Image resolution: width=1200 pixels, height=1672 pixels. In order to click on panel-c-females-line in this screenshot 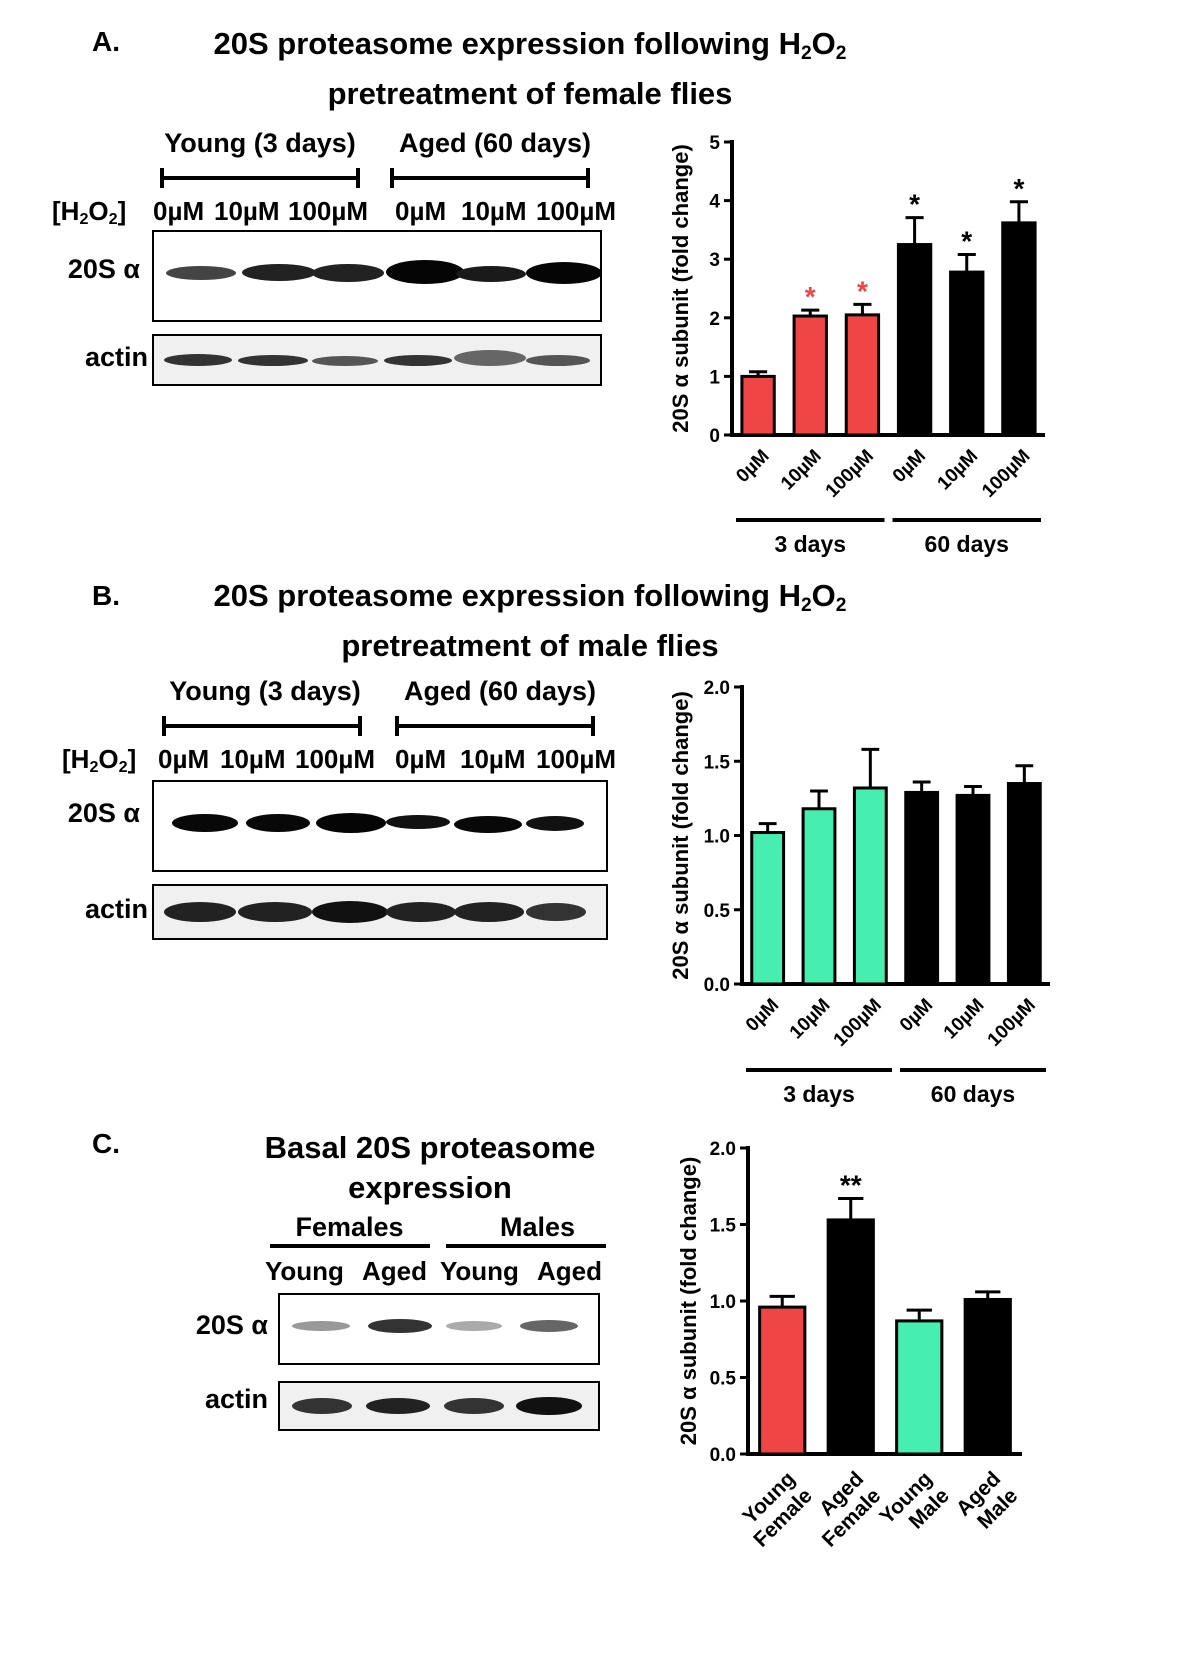, I will do `click(350, 1246)`.